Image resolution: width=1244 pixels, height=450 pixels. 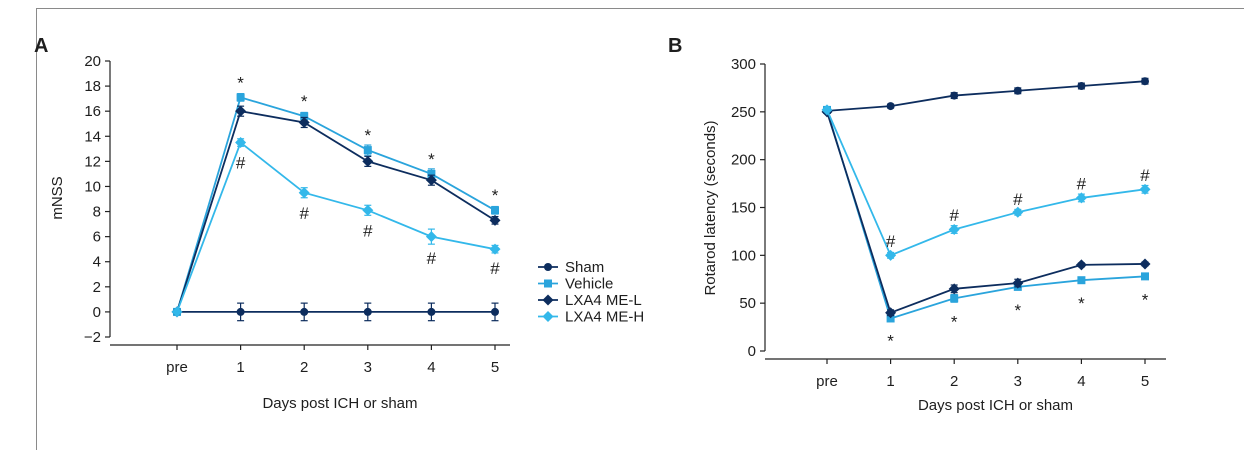 What do you see at coordinates (890, 381) in the screenshot?
I see `chart2-x-tick-label: 1` at bounding box center [890, 381].